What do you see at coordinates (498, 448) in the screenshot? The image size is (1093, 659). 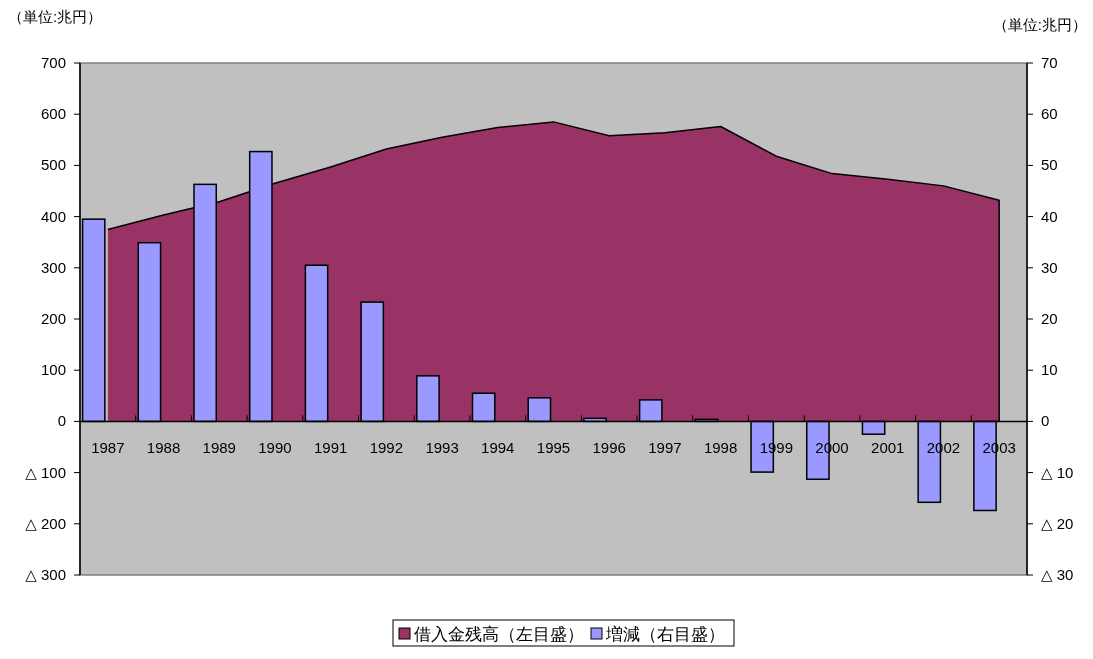 I see `tick-label: 1994` at bounding box center [498, 448].